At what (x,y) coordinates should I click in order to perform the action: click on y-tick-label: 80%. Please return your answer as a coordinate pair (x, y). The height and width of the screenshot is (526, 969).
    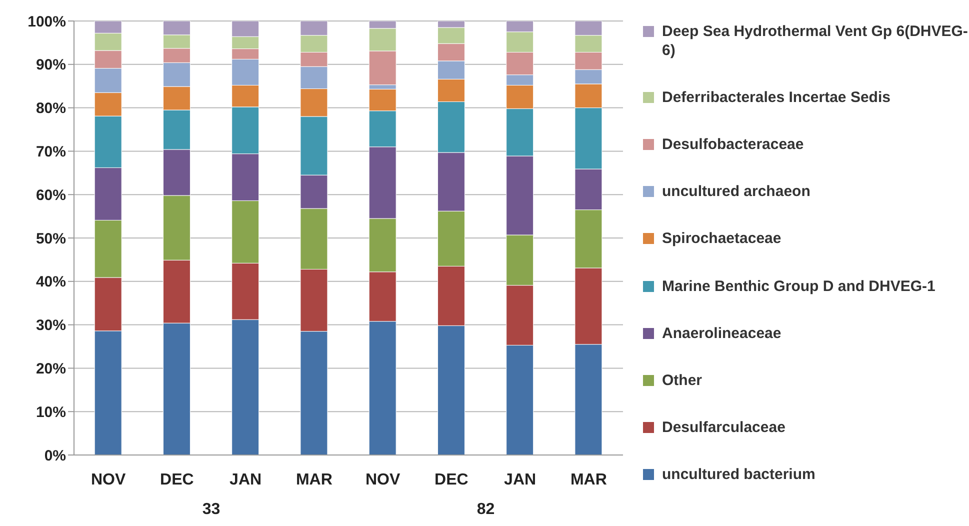
    Looking at the image, I should click on (51, 109).